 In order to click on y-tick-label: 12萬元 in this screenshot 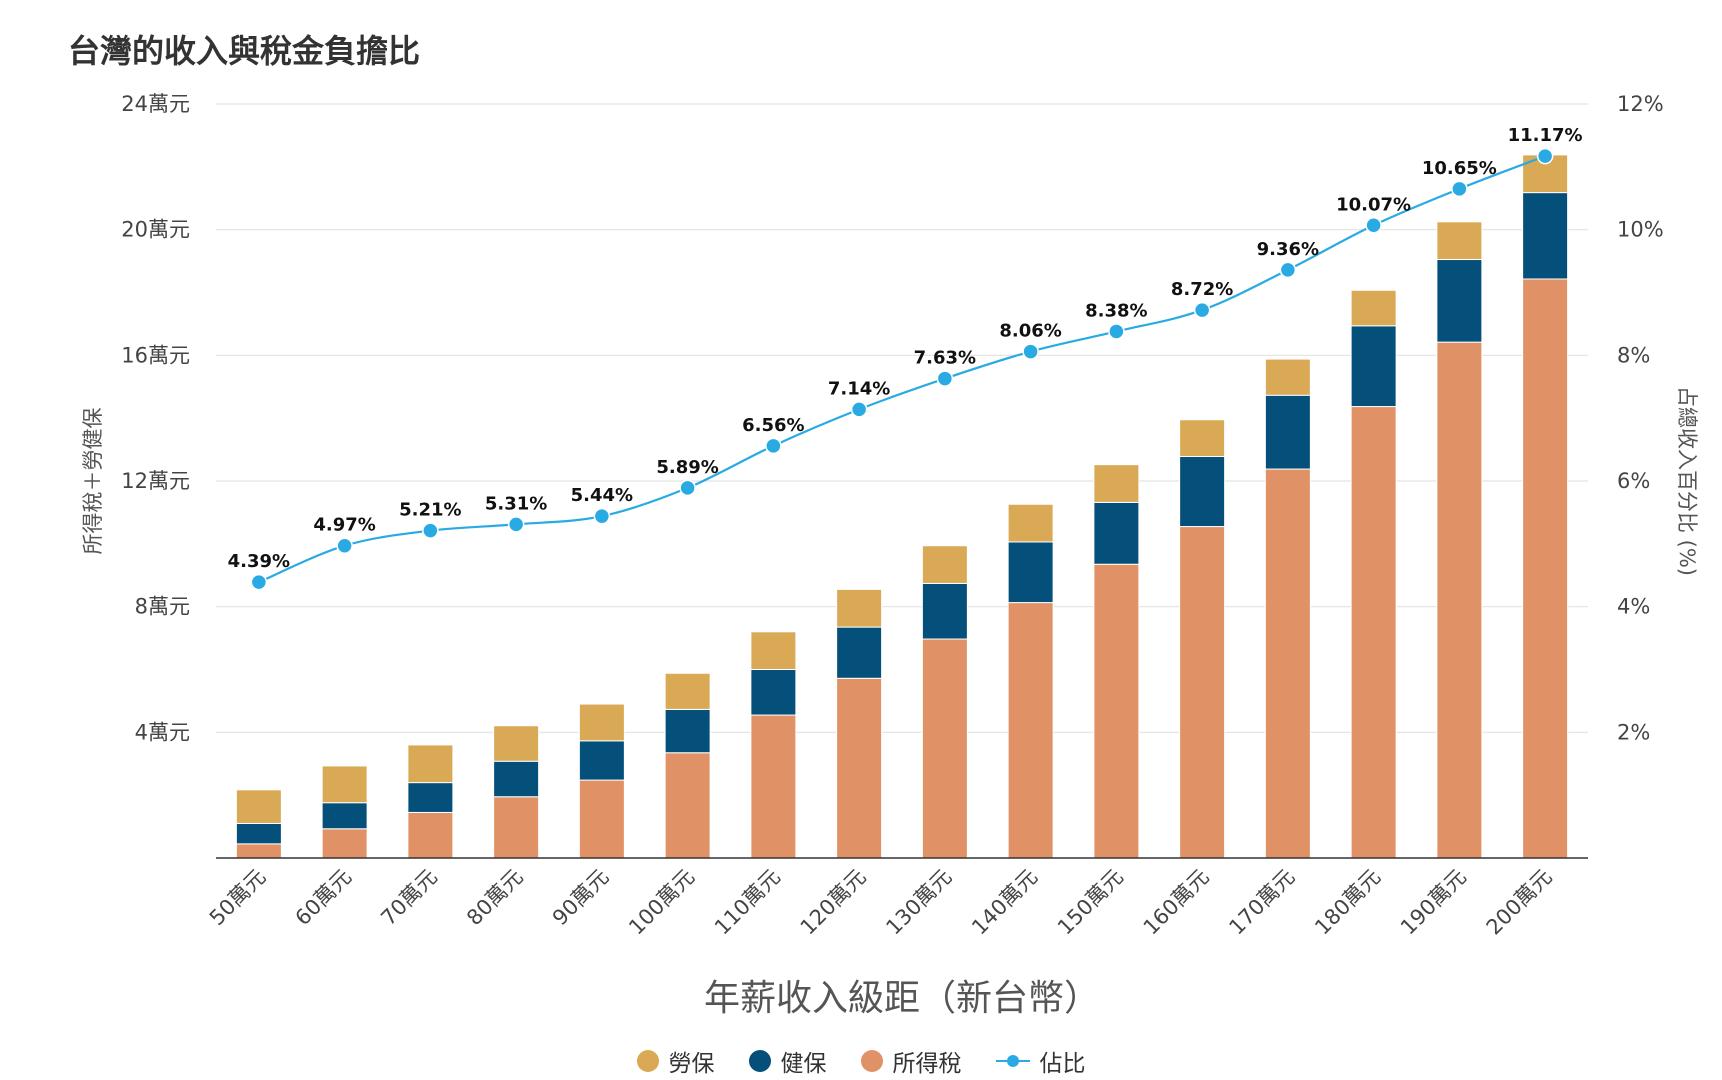, I will do `click(155, 481)`.